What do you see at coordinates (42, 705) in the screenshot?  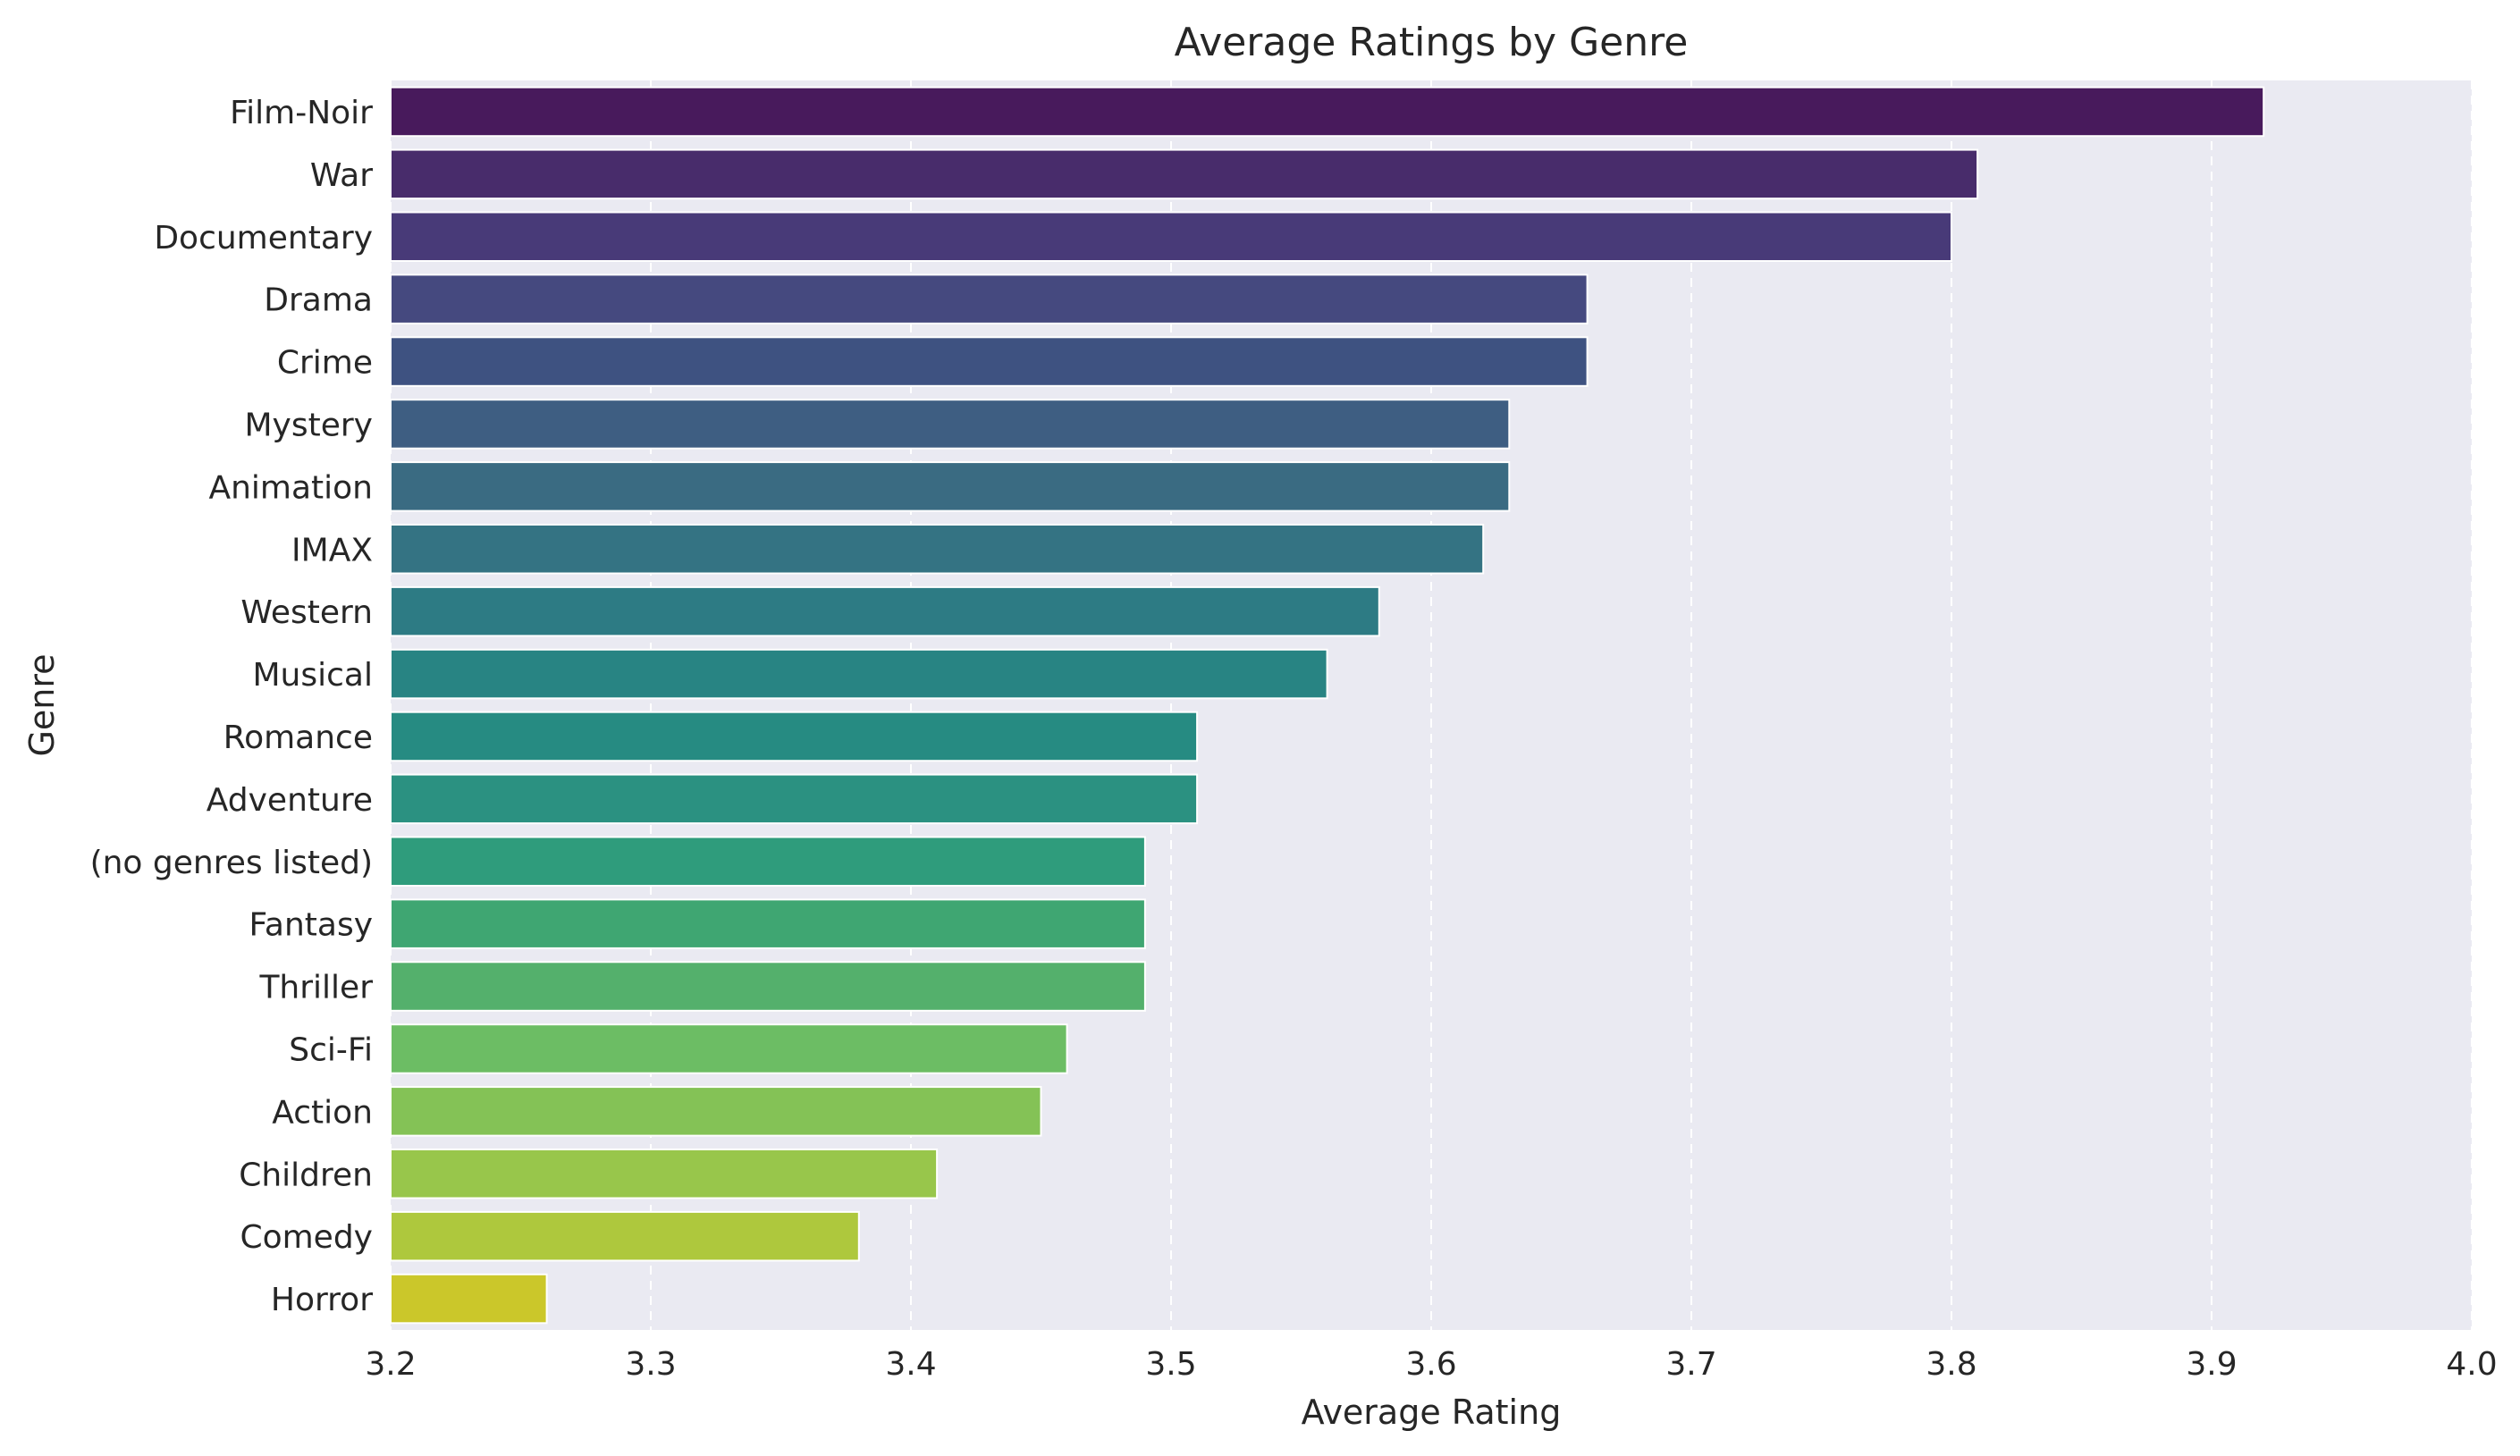 I see `y-axis-title: Genre` at bounding box center [42, 705].